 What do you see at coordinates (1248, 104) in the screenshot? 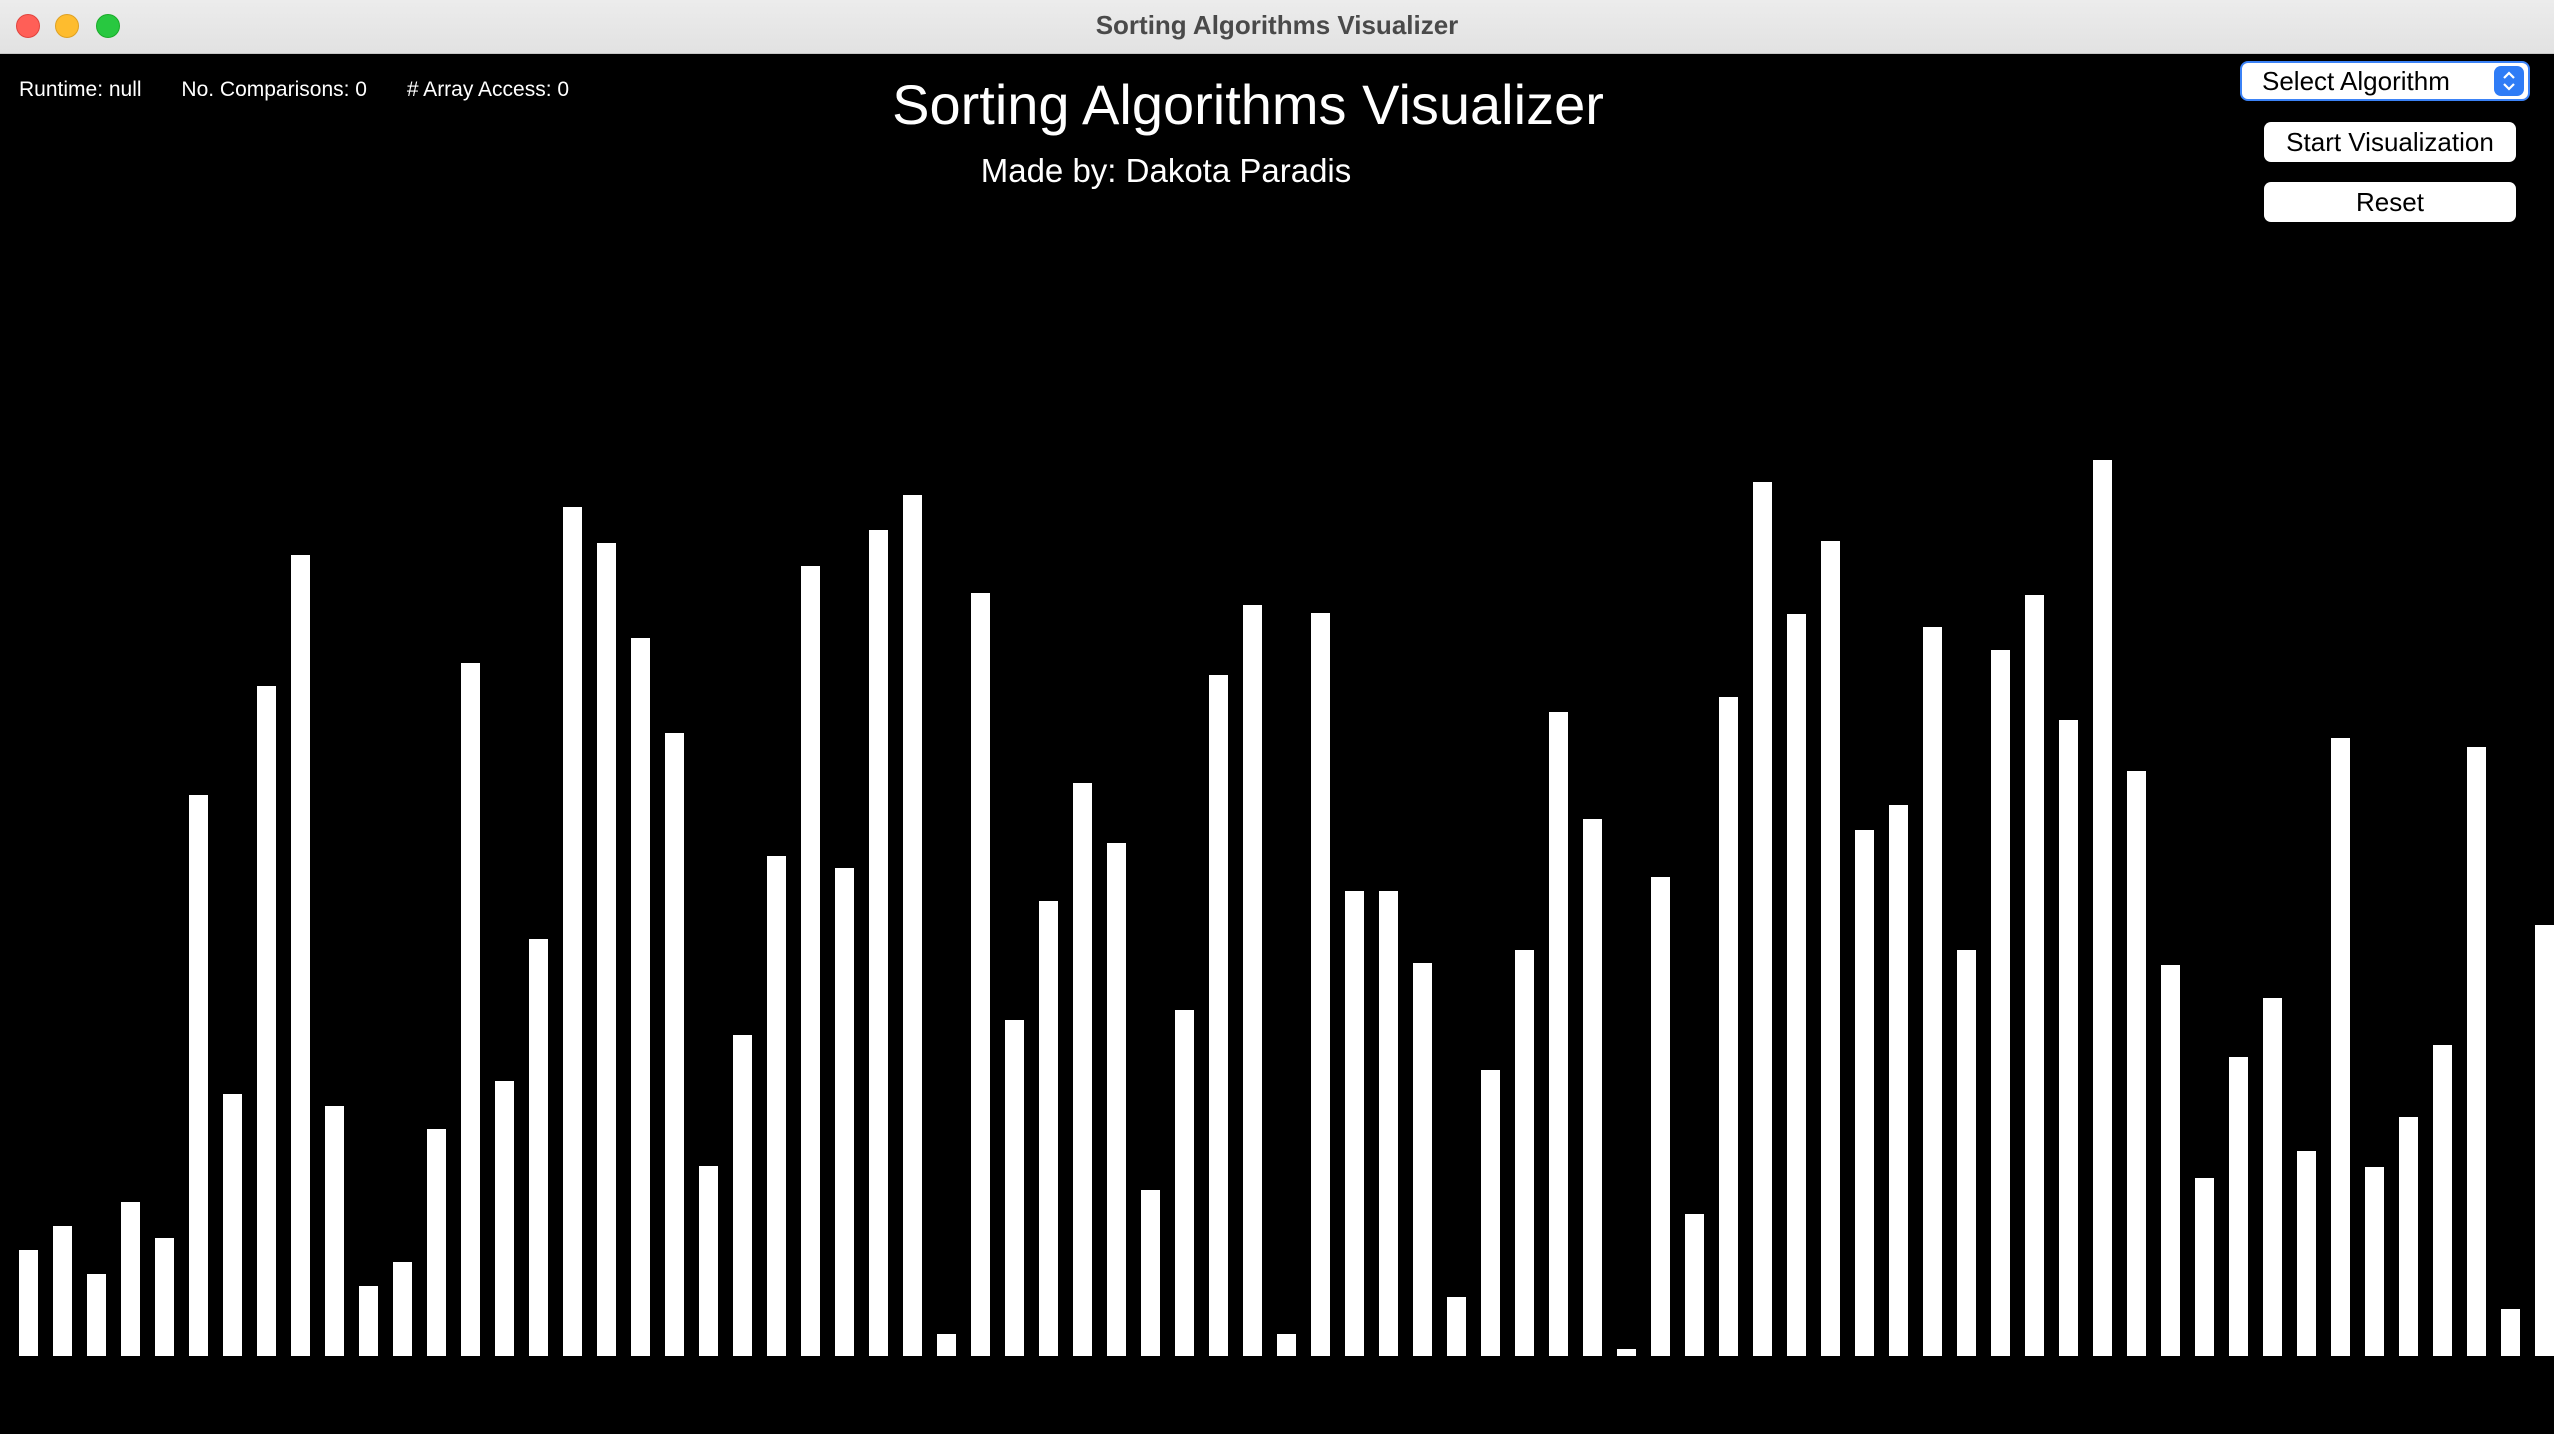
I see `page-title: Sorting Algorithms Visualizer` at bounding box center [1248, 104].